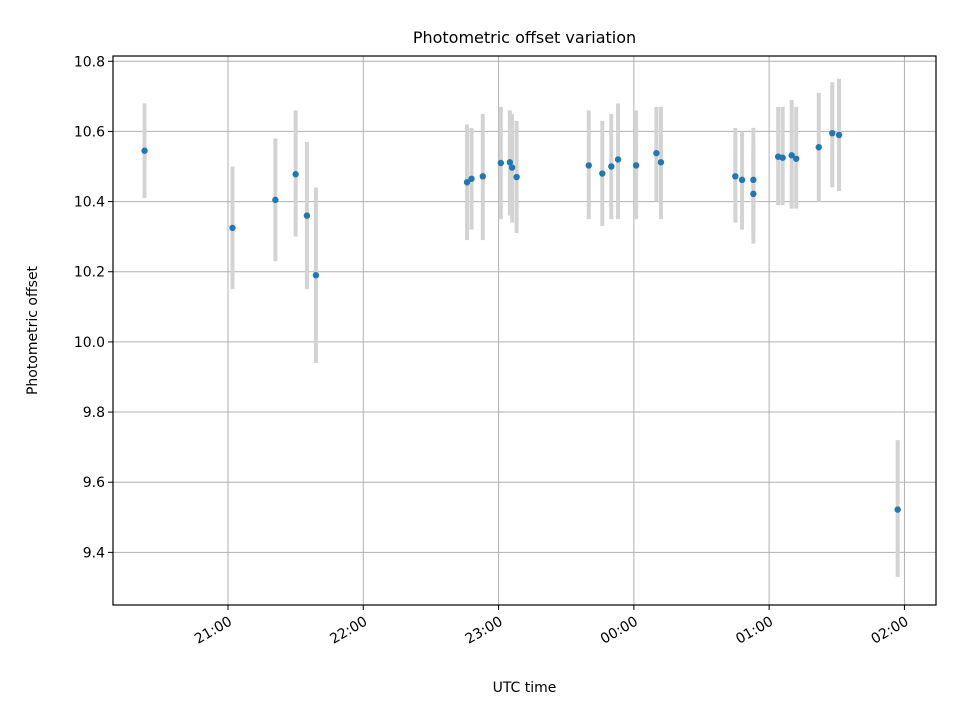 The height and width of the screenshot is (720, 960). What do you see at coordinates (94, 483) in the screenshot?
I see `y-tick-label: 9.6` at bounding box center [94, 483].